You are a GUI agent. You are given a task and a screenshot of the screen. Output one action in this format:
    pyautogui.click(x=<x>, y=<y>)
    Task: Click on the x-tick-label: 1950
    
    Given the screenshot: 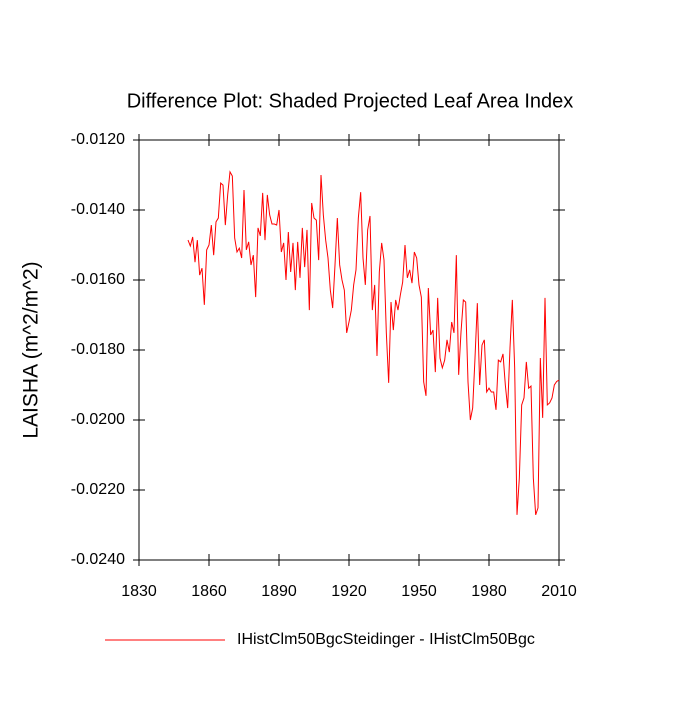 What is the action you would take?
    pyautogui.click(x=419, y=591)
    